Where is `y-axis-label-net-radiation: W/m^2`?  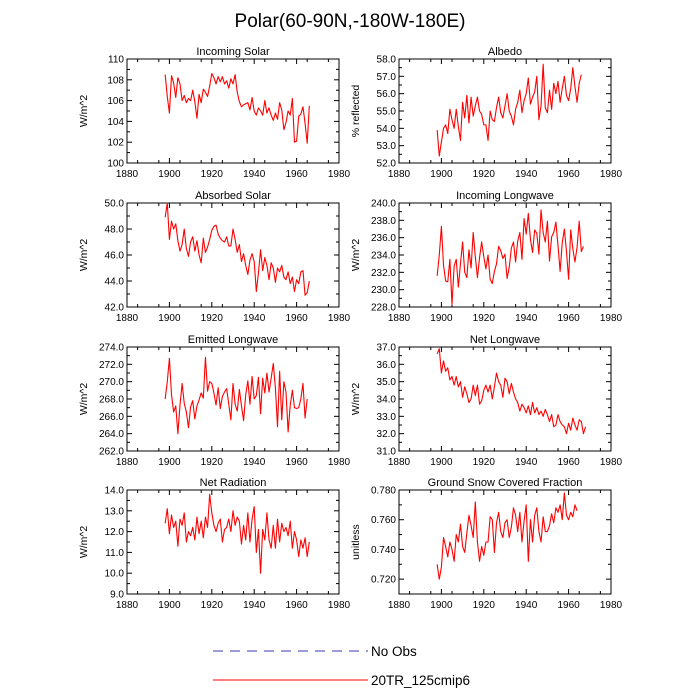
y-axis-label-net-radiation: W/m^2 is located at coordinates (84, 542).